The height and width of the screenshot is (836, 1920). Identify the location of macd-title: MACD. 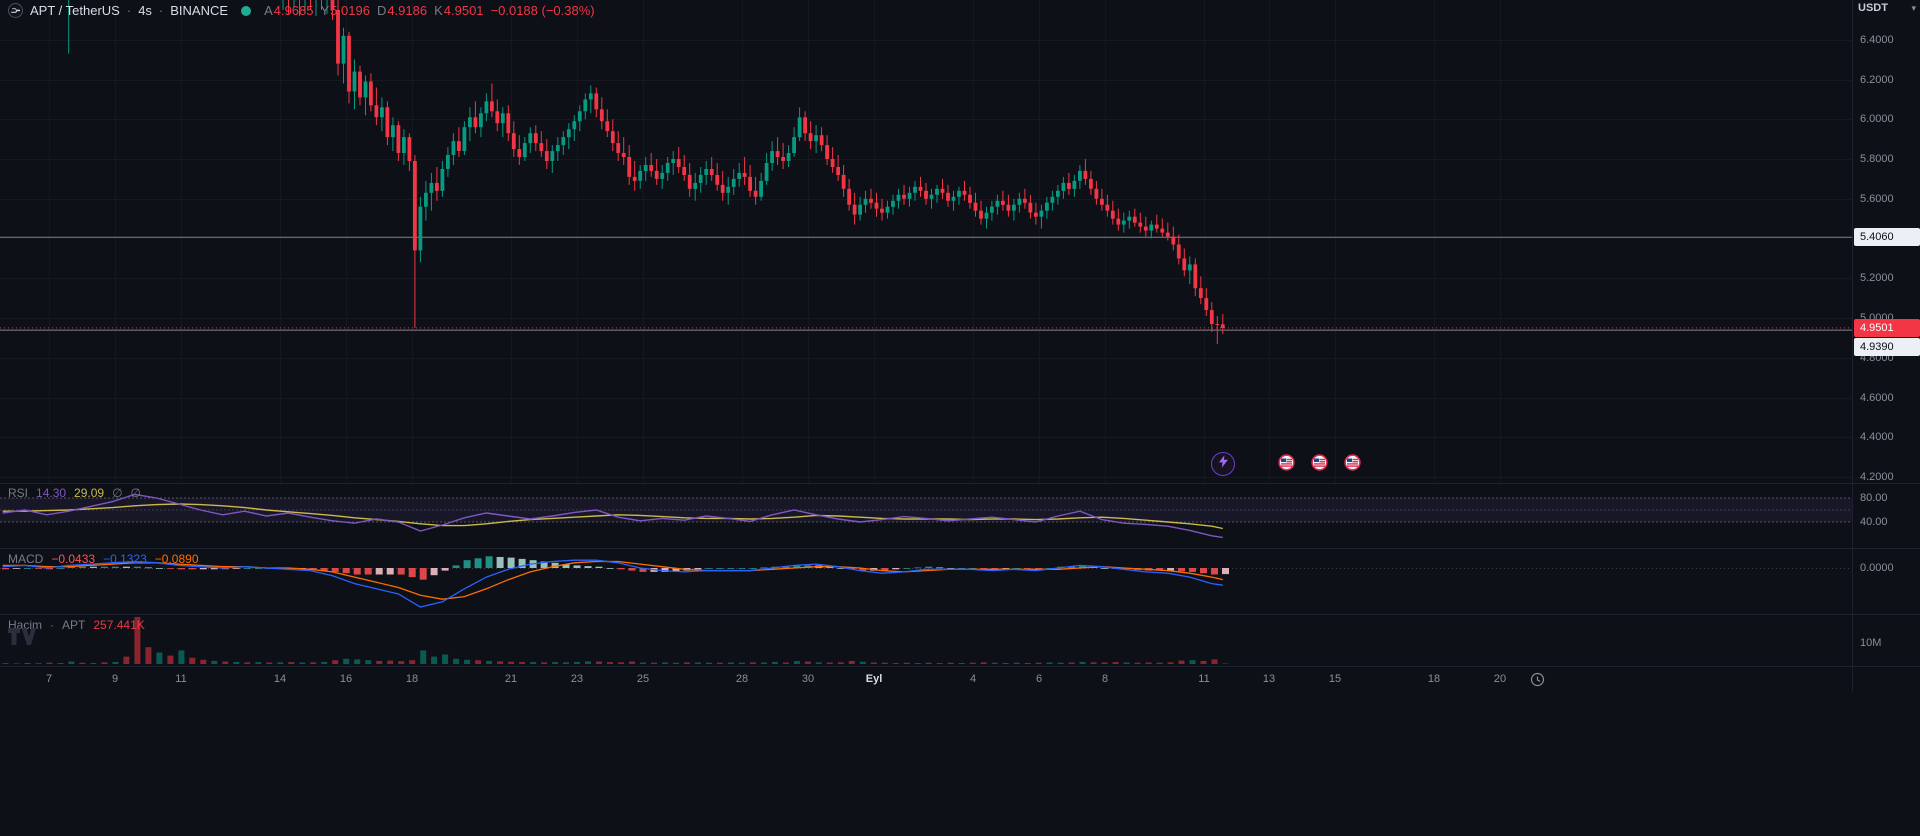
(26, 559).